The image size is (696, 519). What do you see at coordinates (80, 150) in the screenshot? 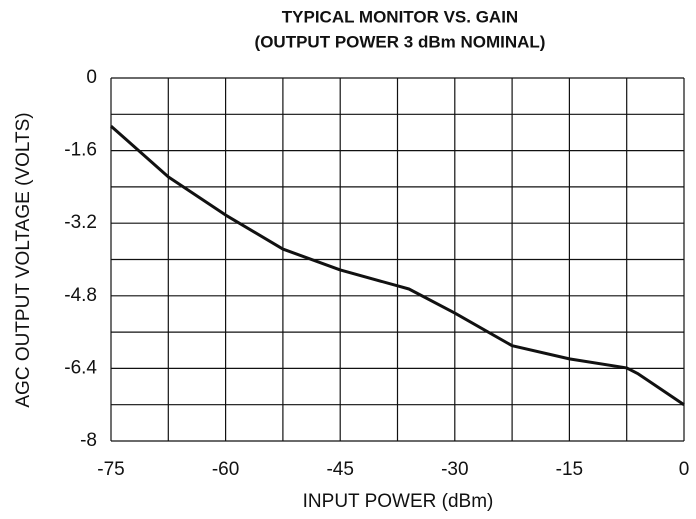
I see `y-tick-label: -1.6` at bounding box center [80, 150].